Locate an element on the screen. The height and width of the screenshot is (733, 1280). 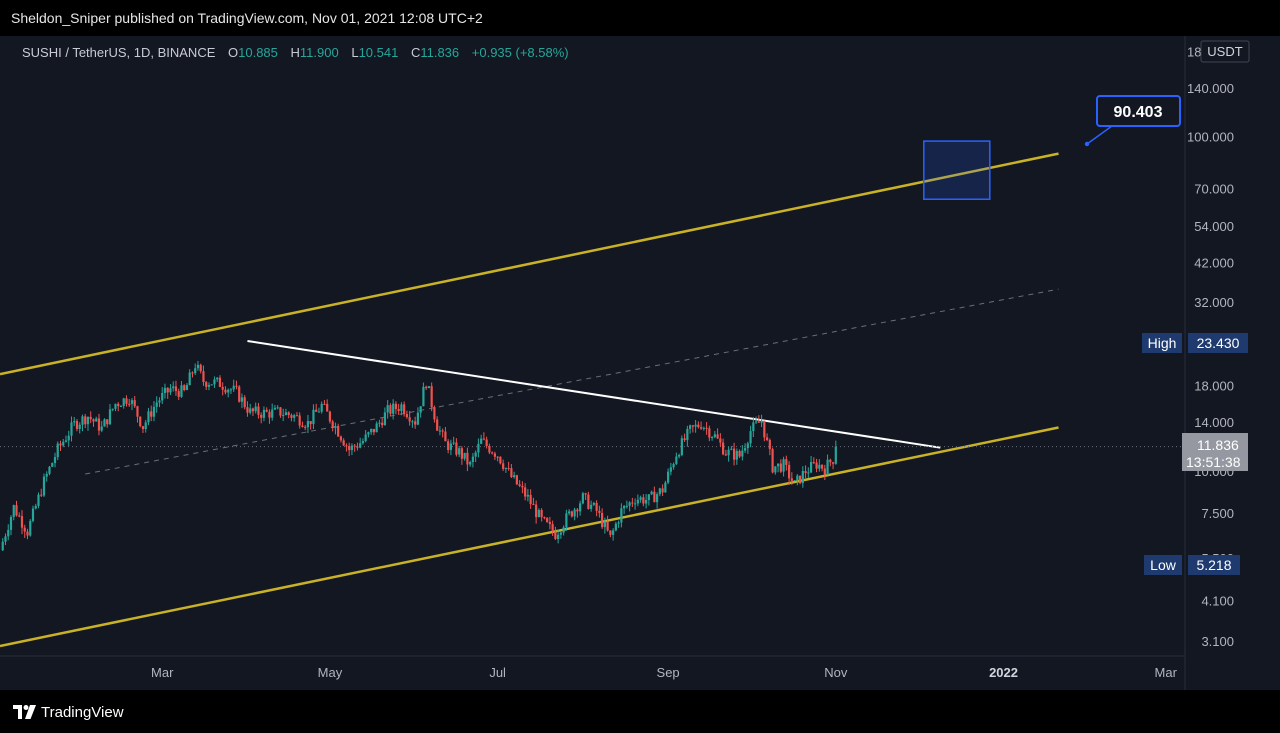
price-tick-label: 140.000 is located at coordinates (1210, 88).